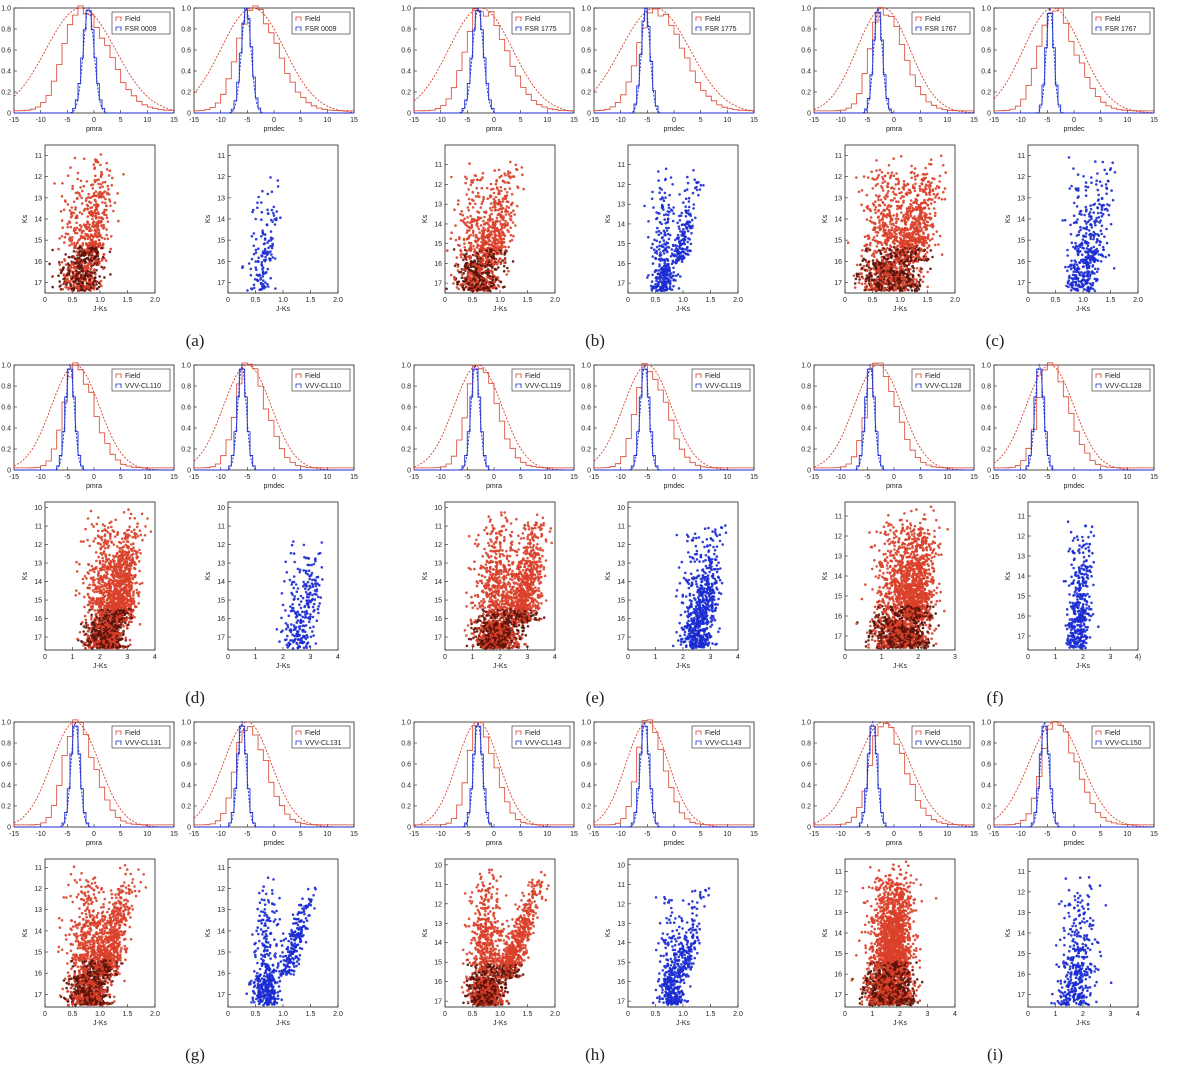 The height and width of the screenshot is (1069, 1200). I want to click on panel-label: (d), so click(195, 697).